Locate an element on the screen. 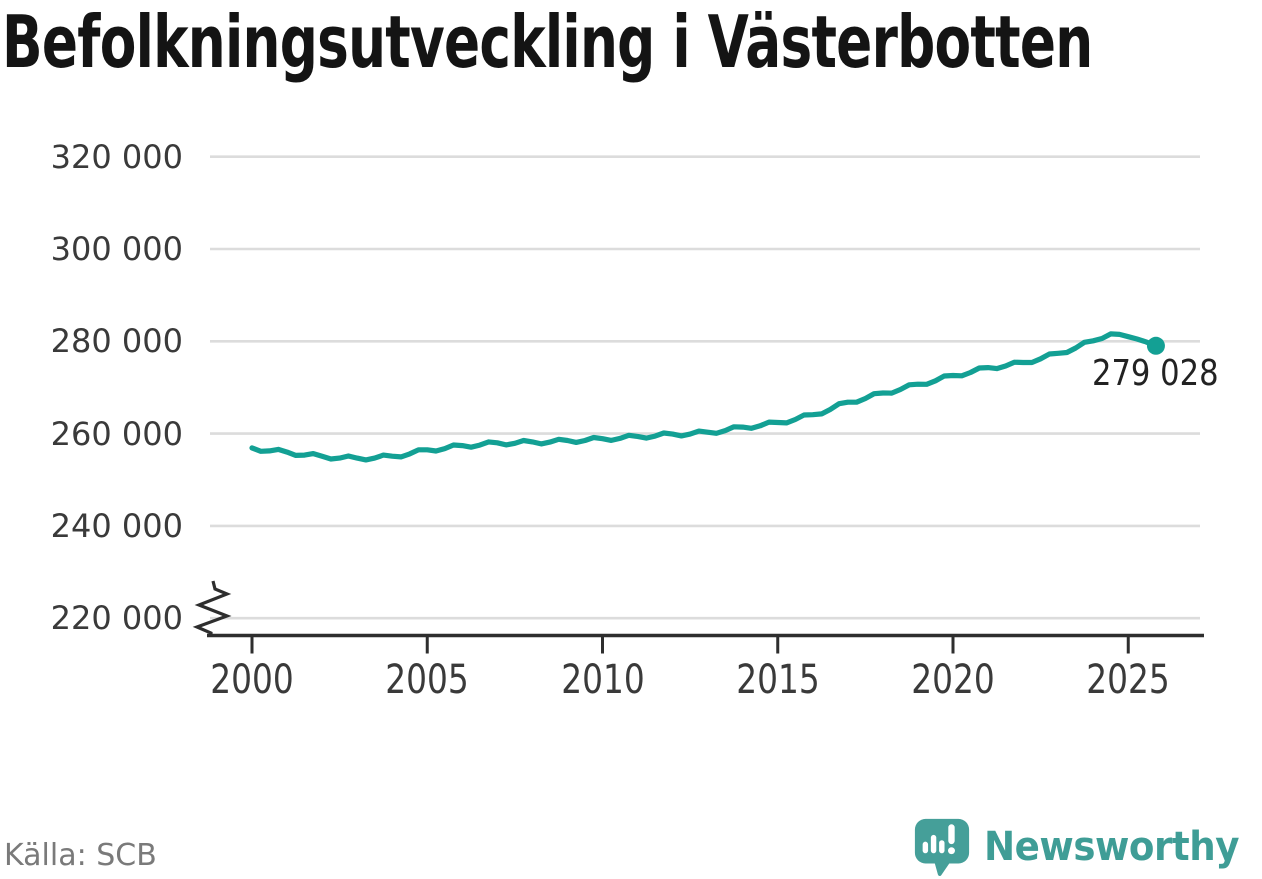 This screenshot has width=1262, height=879. newsworthy-logo: Newsworthy is located at coordinates (1085, 847).